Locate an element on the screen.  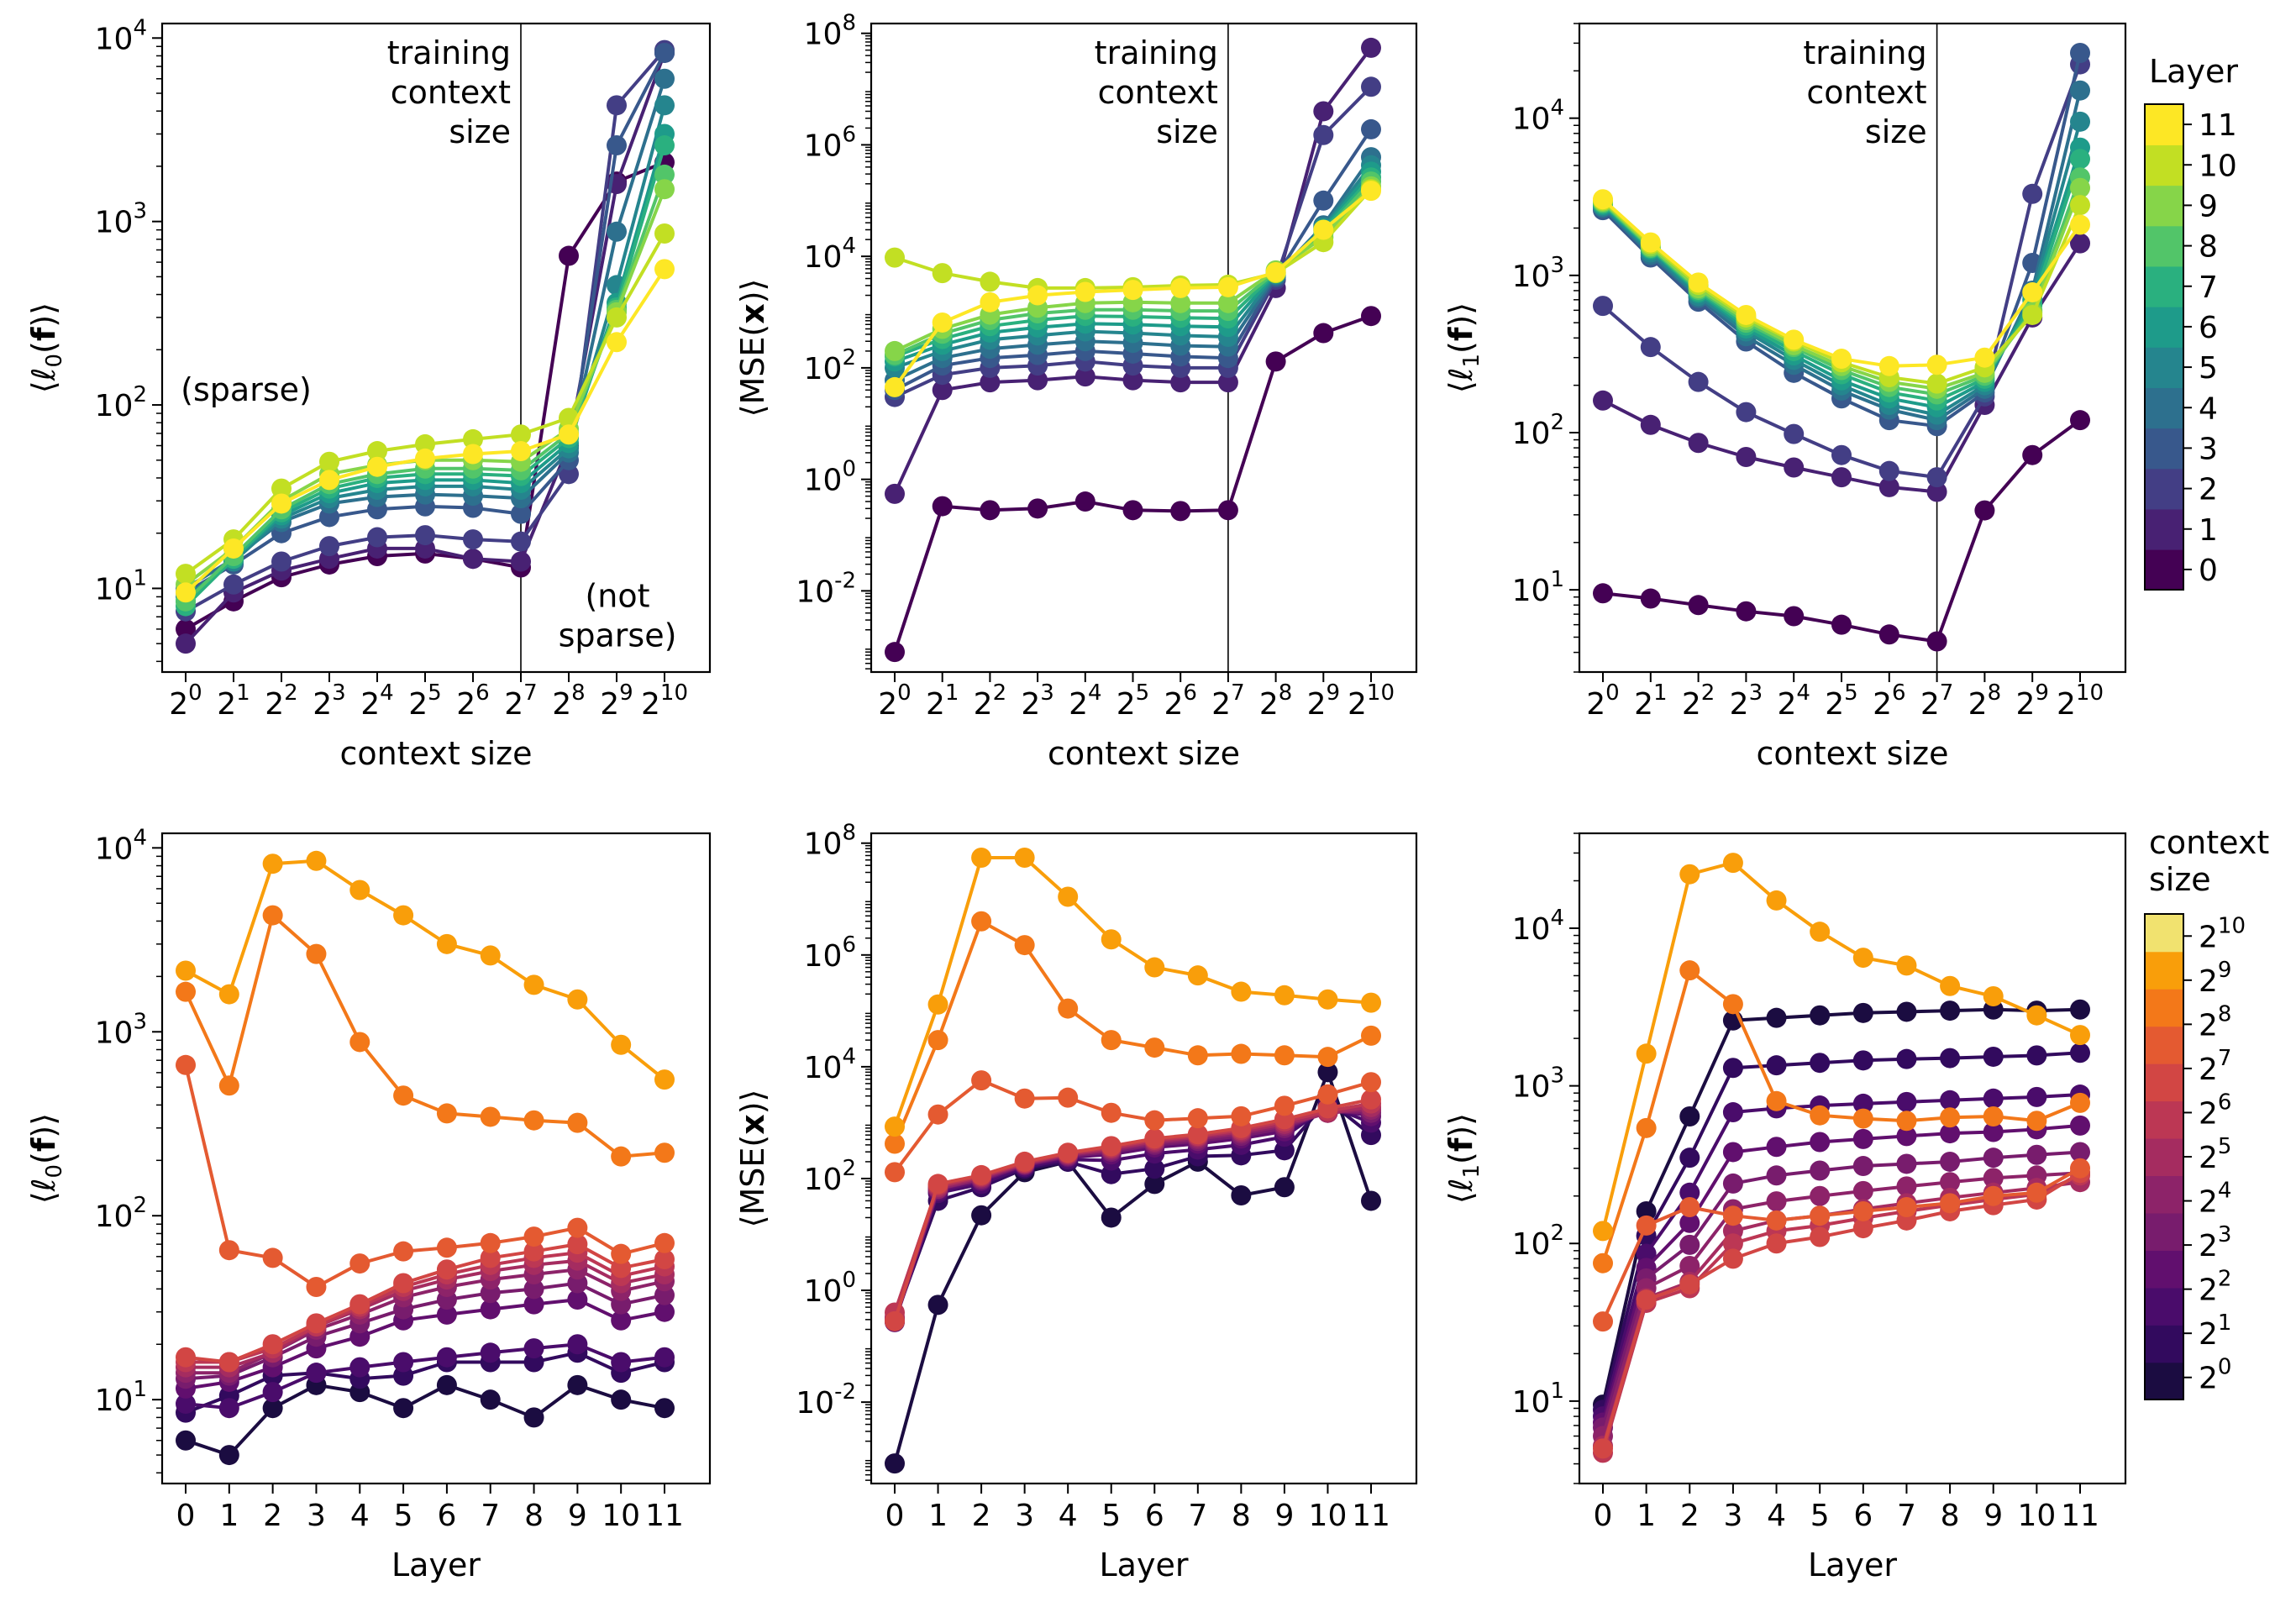
y-axis-label: ⟨ℓ0(f)⟩ is located at coordinates (46, 1158).